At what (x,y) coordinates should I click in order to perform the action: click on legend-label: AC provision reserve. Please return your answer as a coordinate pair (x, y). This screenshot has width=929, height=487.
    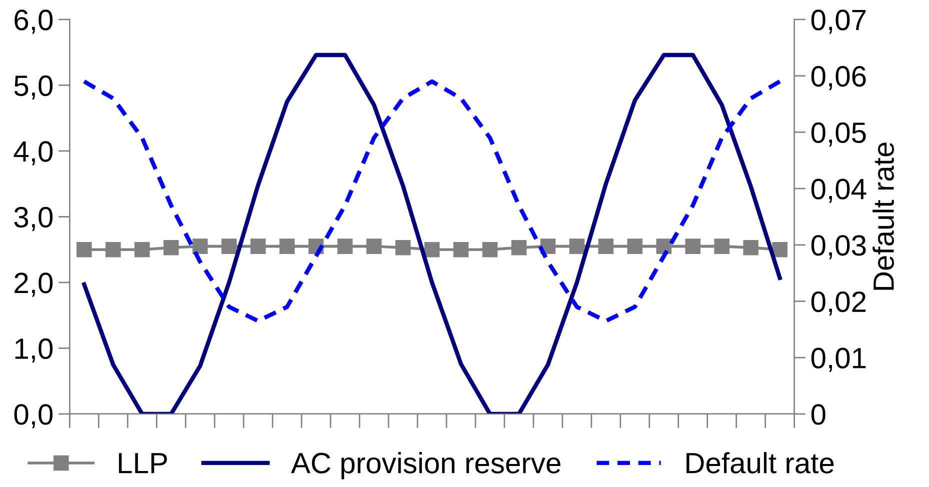
    Looking at the image, I should click on (425, 466).